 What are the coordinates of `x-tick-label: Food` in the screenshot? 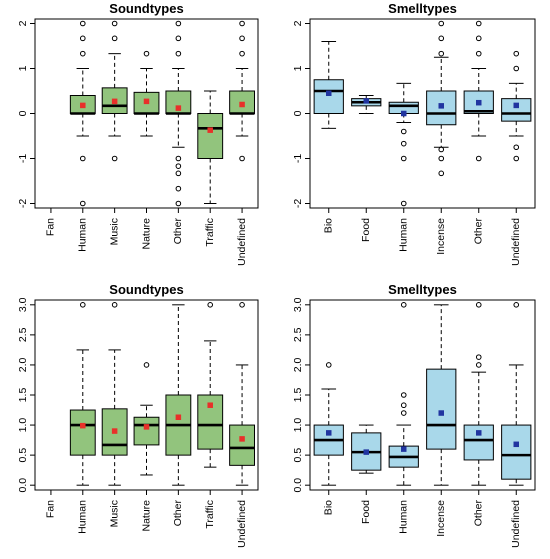 It's located at (366, 512).